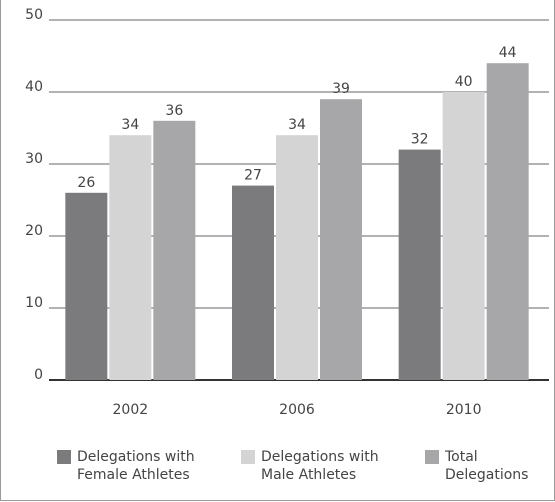 This screenshot has height=502, width=555. What do you see at coordinates (34, 231) in the screenshot?
I see `y-tick-label: 20` at bounding box center [34, 231].